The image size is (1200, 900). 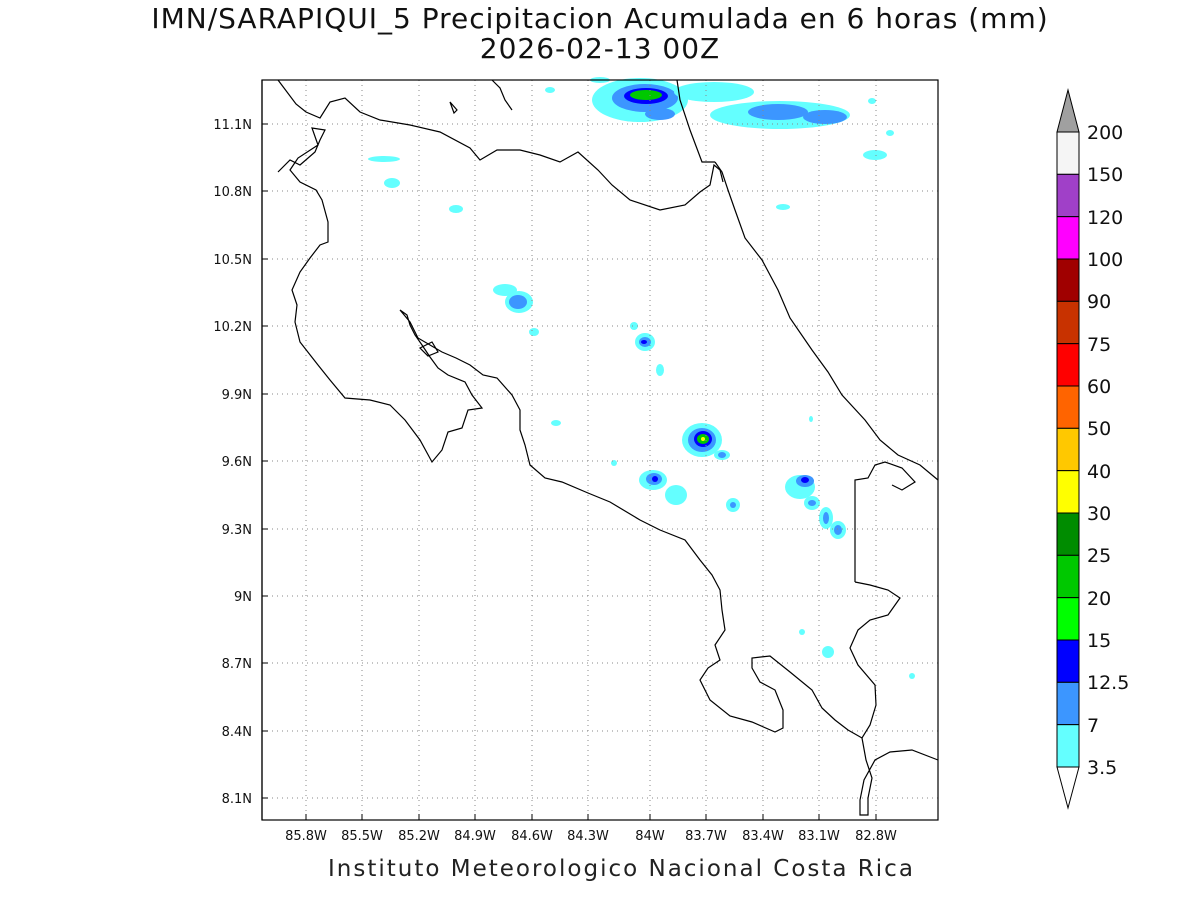 I want to click on lat-label: 8.1N, so click(x=237, y=799).